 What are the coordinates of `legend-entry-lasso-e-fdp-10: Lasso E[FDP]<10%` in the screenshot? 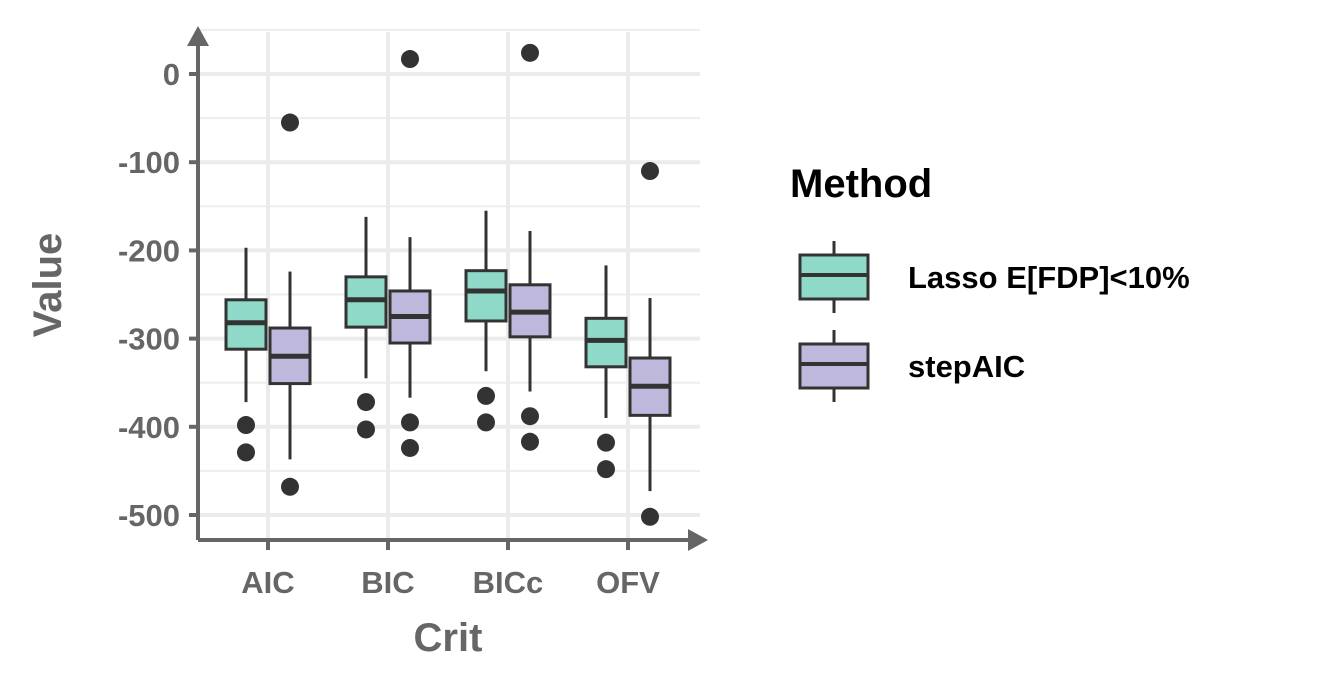 It's located at (994, 277).